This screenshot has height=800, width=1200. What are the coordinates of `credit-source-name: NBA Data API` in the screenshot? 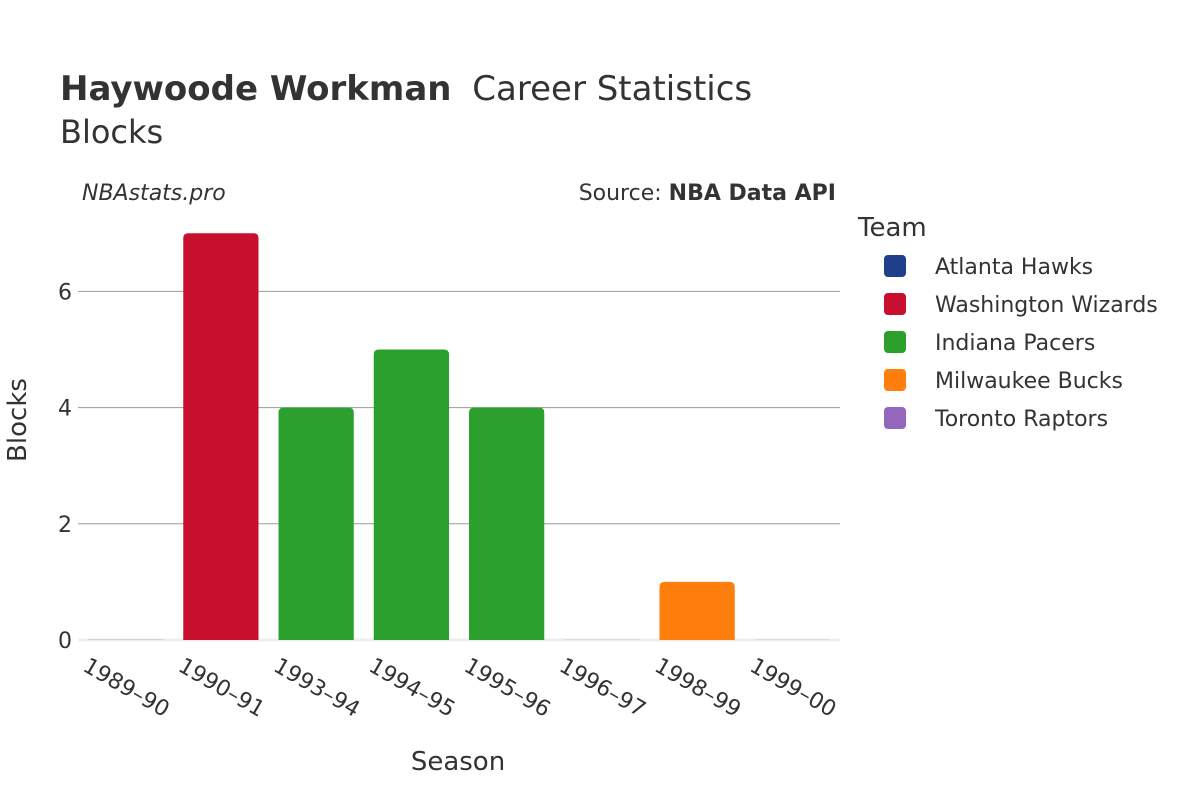 It's located at (752, 193).